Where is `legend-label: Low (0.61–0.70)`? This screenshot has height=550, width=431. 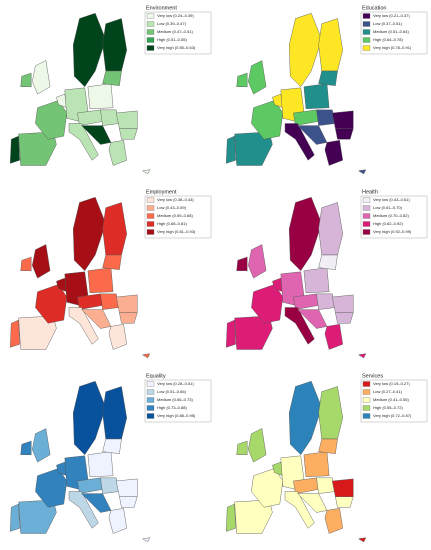
legend-label: Low (0.61–0.70) is located at coordinates (388, 207).